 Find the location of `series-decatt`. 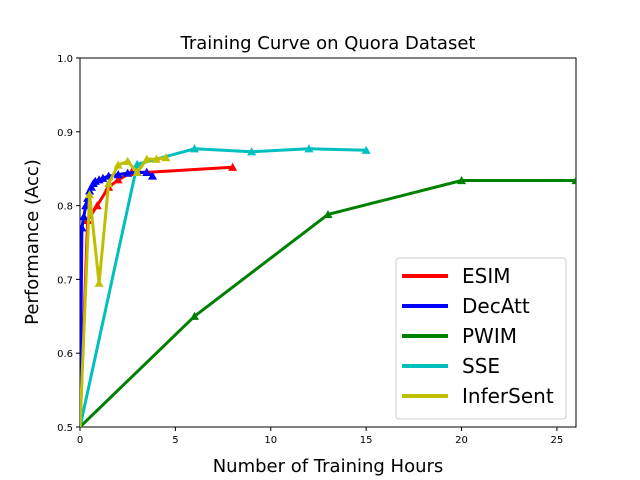

series-decatt is located at coordinates (118, 297).